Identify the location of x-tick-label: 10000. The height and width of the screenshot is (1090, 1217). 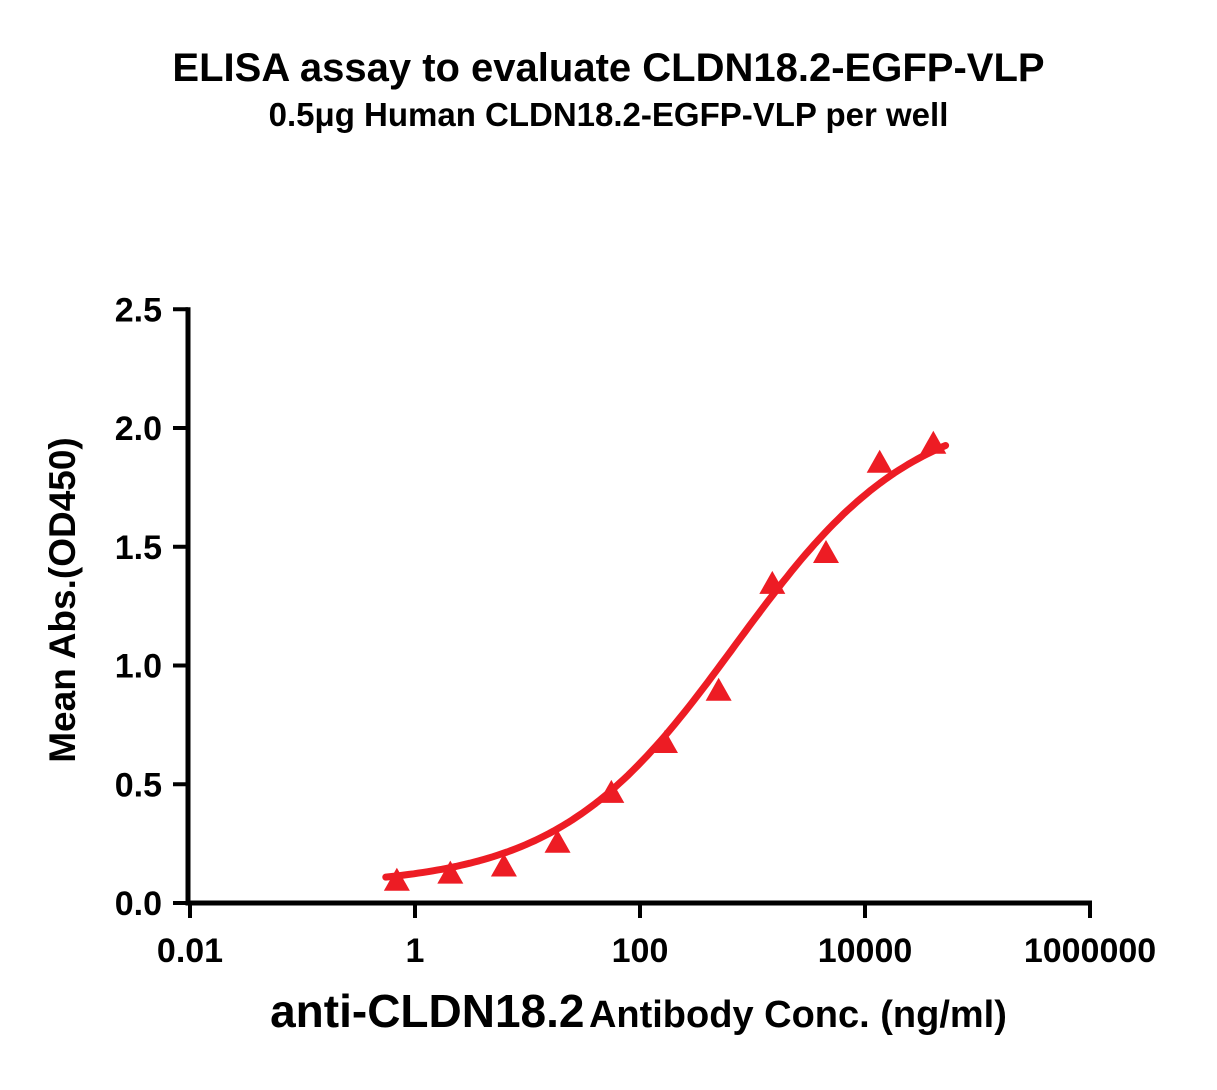
(865, 951).